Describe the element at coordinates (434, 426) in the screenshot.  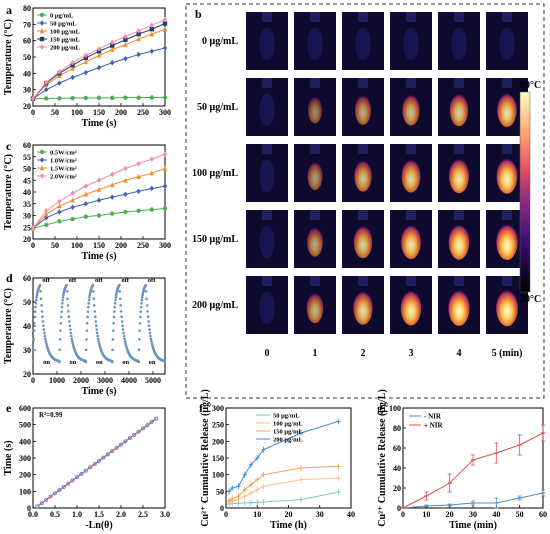
I see `chart-g-legend-label: + NIR` at that location.